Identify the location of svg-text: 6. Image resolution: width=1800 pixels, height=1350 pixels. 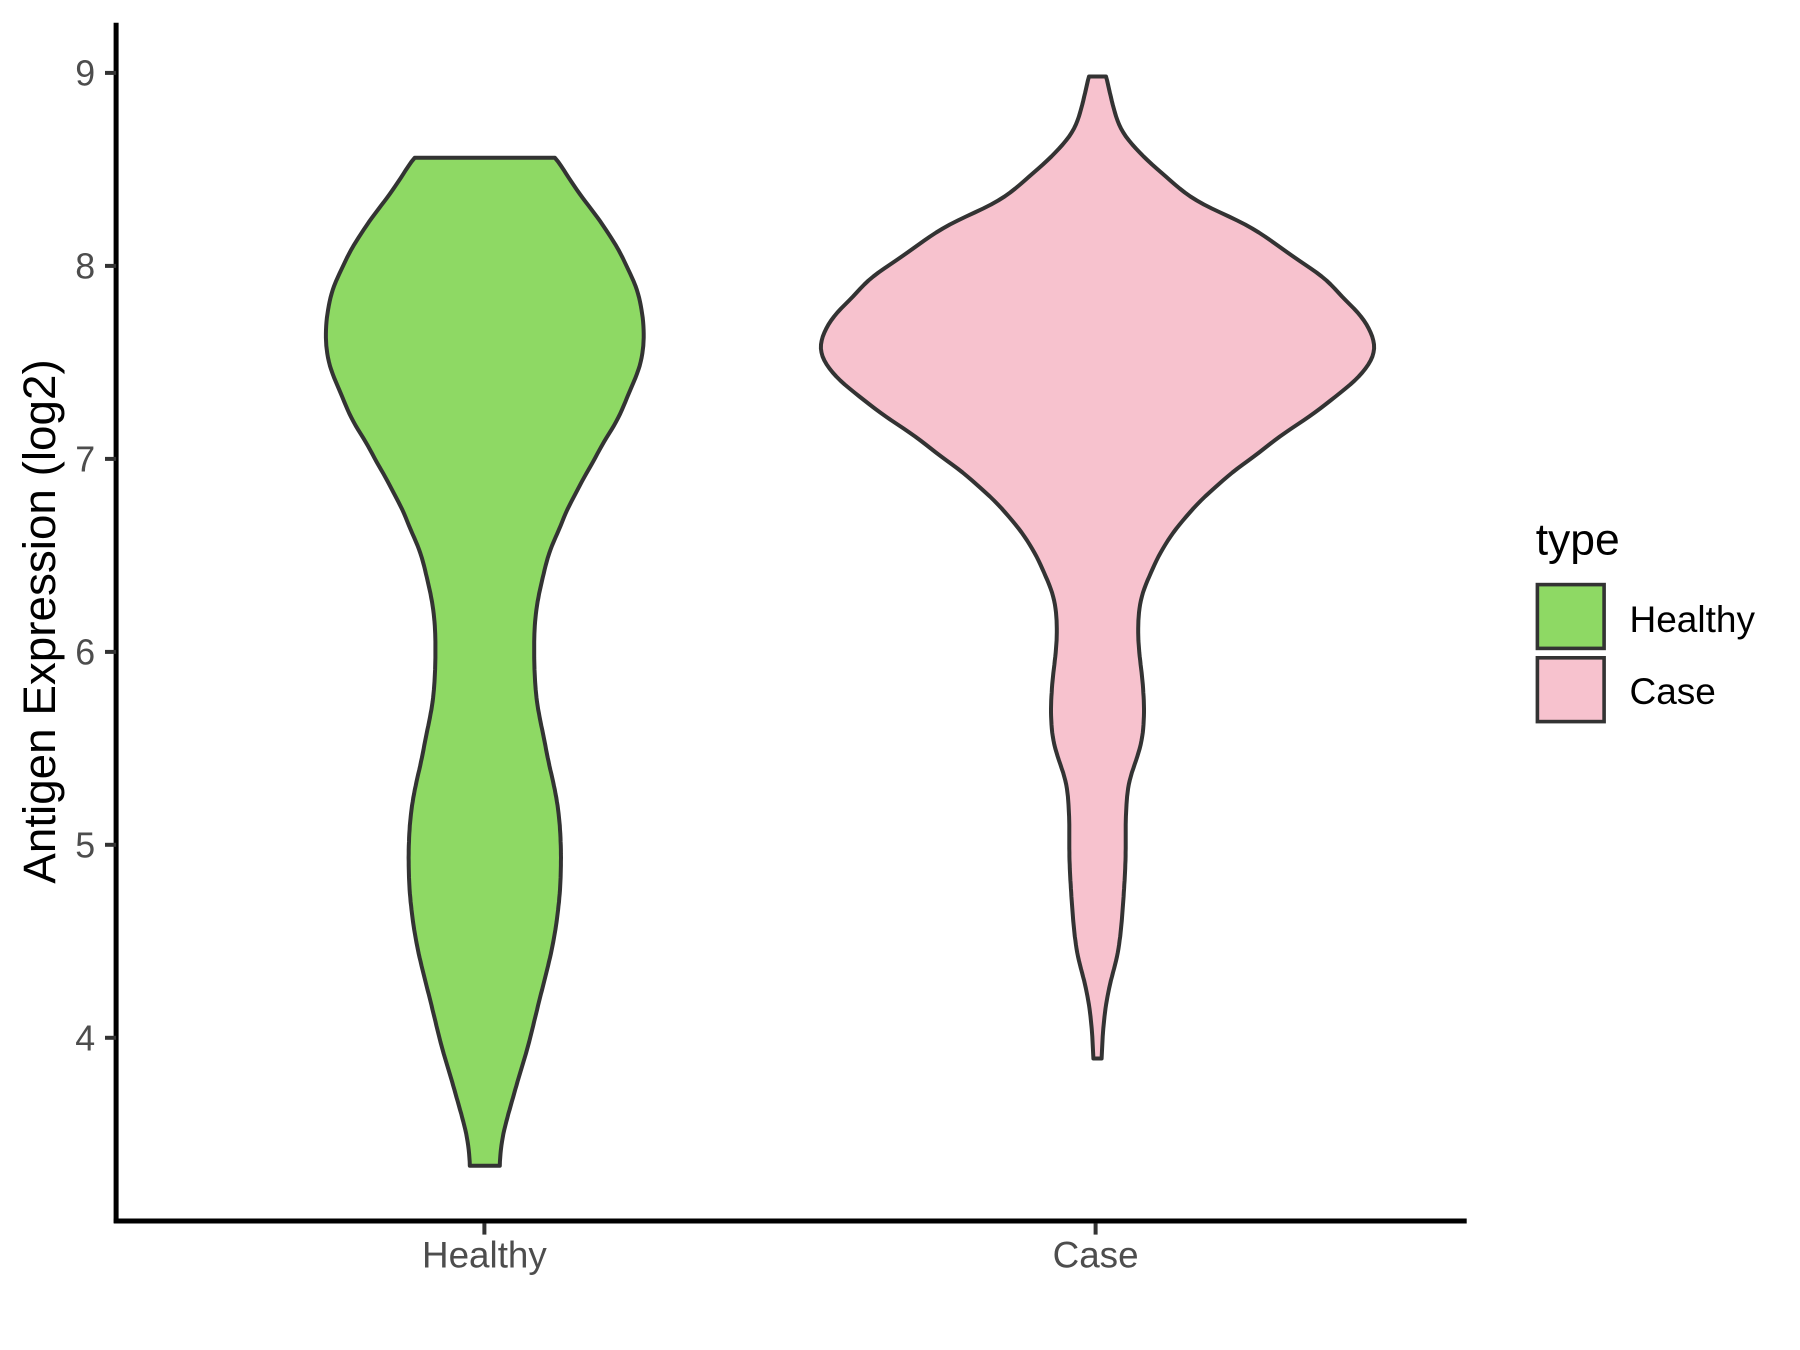
(85, 653).